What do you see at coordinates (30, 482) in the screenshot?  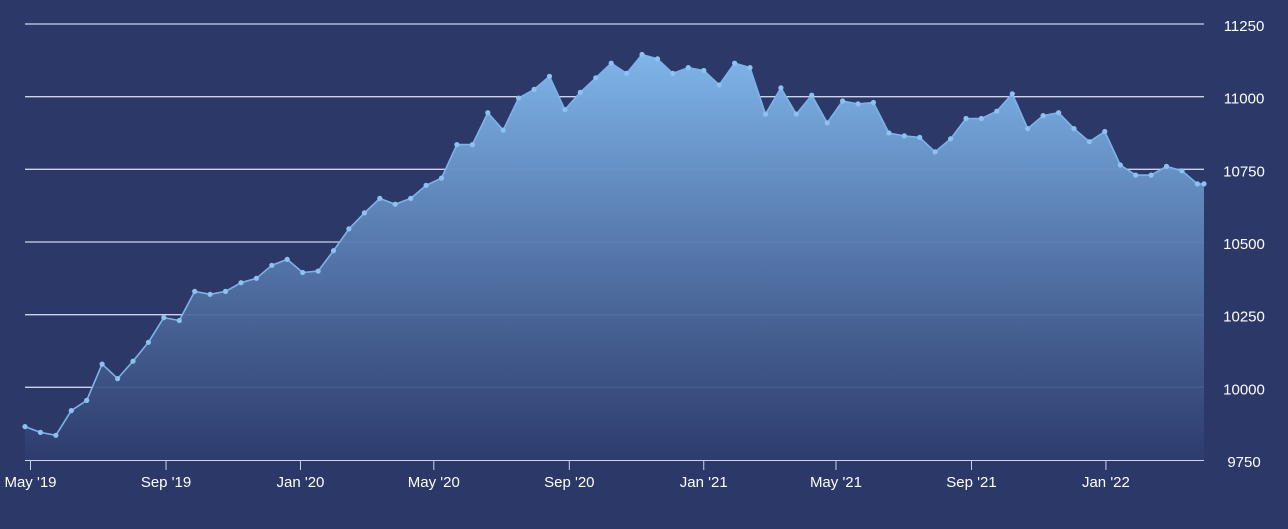 I see `x-tick-label: May '19` at bounding box center [30, 482].